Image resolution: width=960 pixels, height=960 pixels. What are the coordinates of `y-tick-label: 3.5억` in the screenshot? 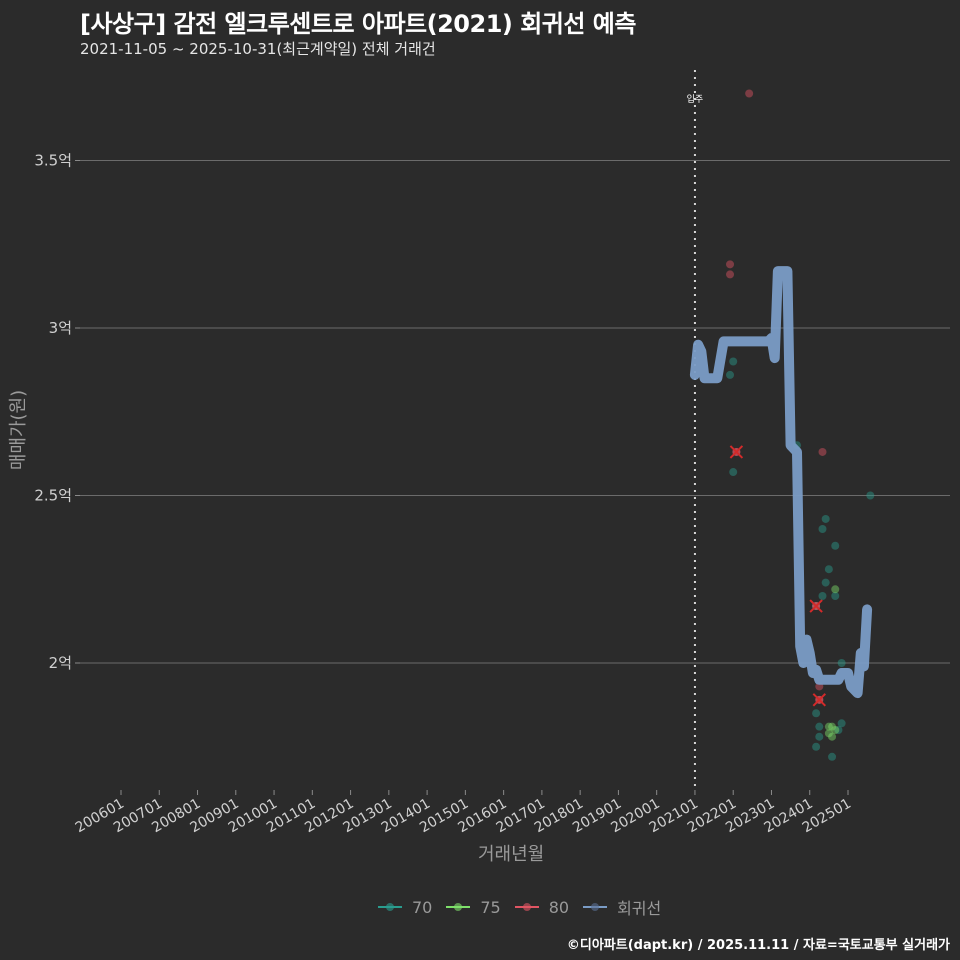 It's located at (53, 161).